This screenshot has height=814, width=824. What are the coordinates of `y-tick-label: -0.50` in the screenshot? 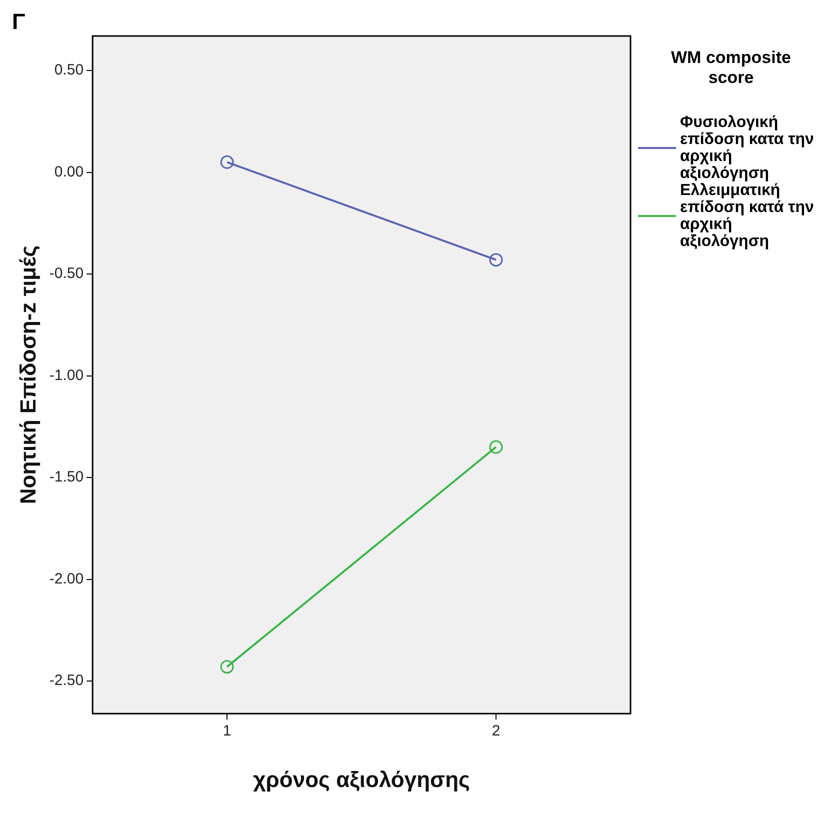 It's located at (66, 273).